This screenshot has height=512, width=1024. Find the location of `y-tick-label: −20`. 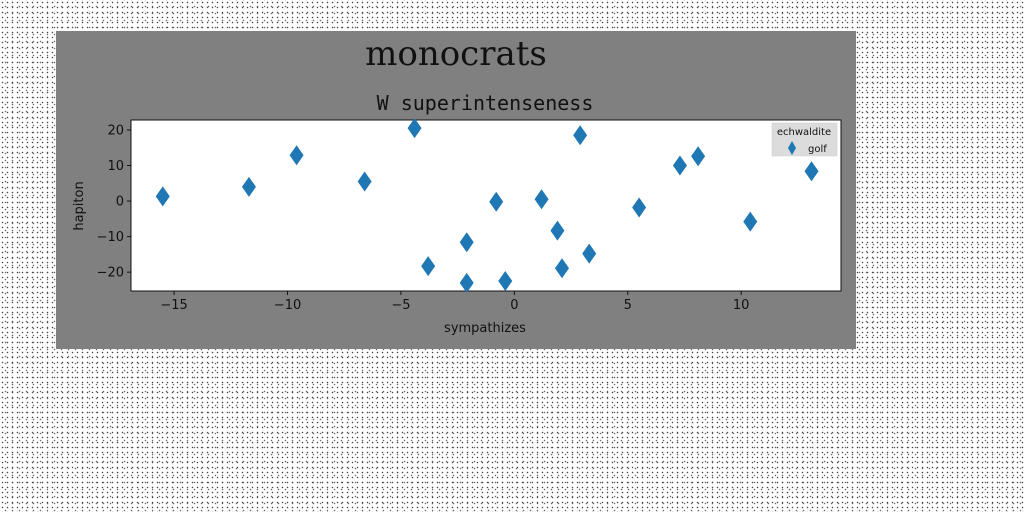

y-tick-label: −20 is located at coordinates (110, 273).